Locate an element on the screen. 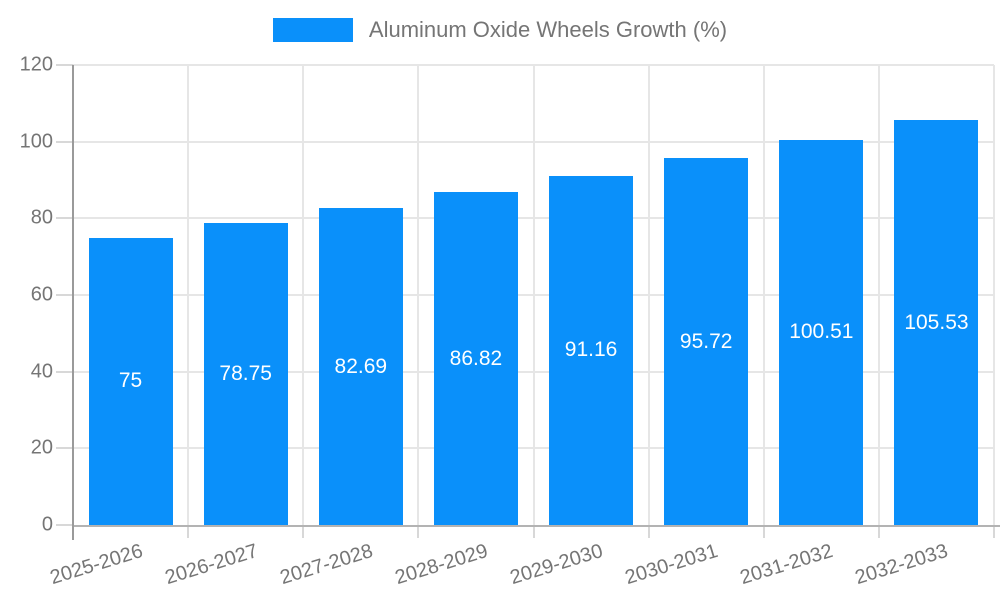 This screenshot has height=600, width=1000. bar-value-label: 105.53 is located at coordinates (936, 322).